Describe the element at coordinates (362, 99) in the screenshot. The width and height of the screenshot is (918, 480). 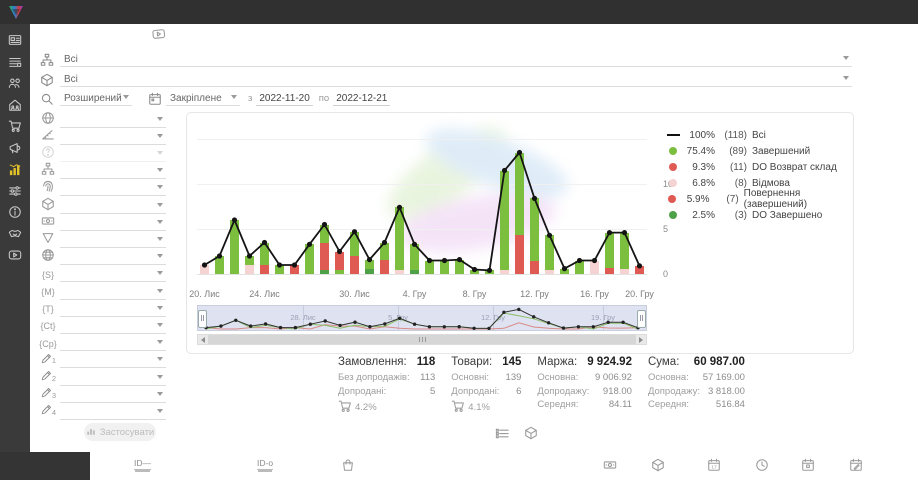
I see `date-to-input: 2022-12-21` at that location.